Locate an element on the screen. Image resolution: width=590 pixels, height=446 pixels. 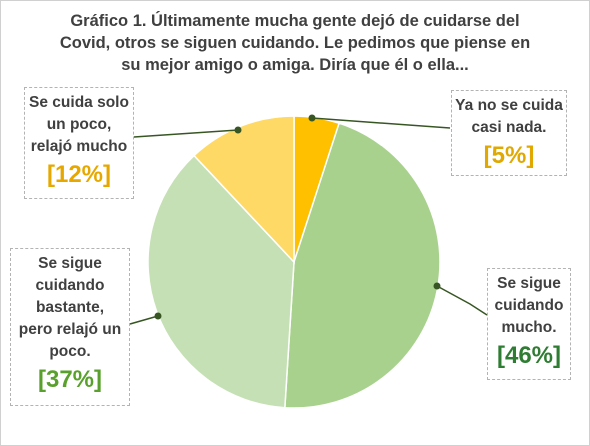
leader-line-ya-no-se-cuida is located at coordinates (381, 123).